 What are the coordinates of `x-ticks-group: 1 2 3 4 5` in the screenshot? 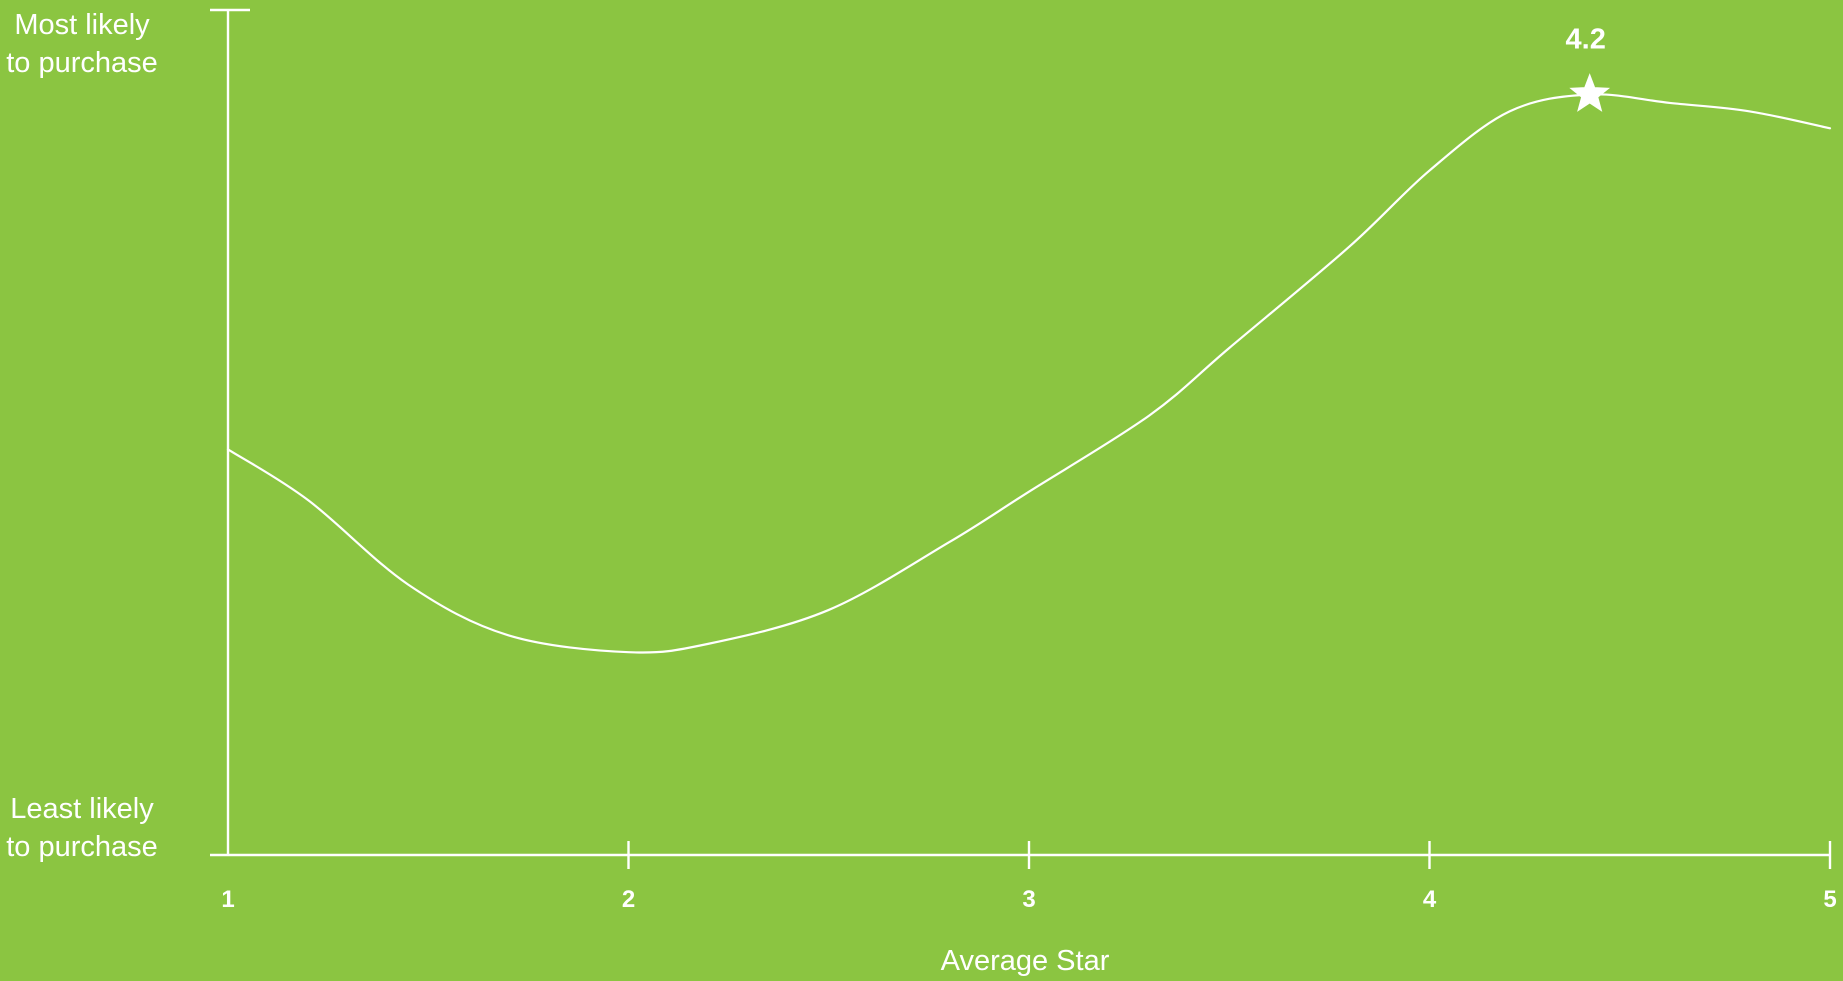 It's located at (1029, 877).